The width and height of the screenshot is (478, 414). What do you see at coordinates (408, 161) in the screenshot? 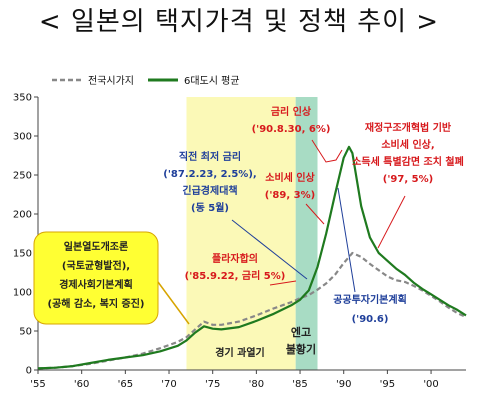
I see `annotation-text: 소득세 특별감면 조치 철폐` at bounding box center [408, 161].